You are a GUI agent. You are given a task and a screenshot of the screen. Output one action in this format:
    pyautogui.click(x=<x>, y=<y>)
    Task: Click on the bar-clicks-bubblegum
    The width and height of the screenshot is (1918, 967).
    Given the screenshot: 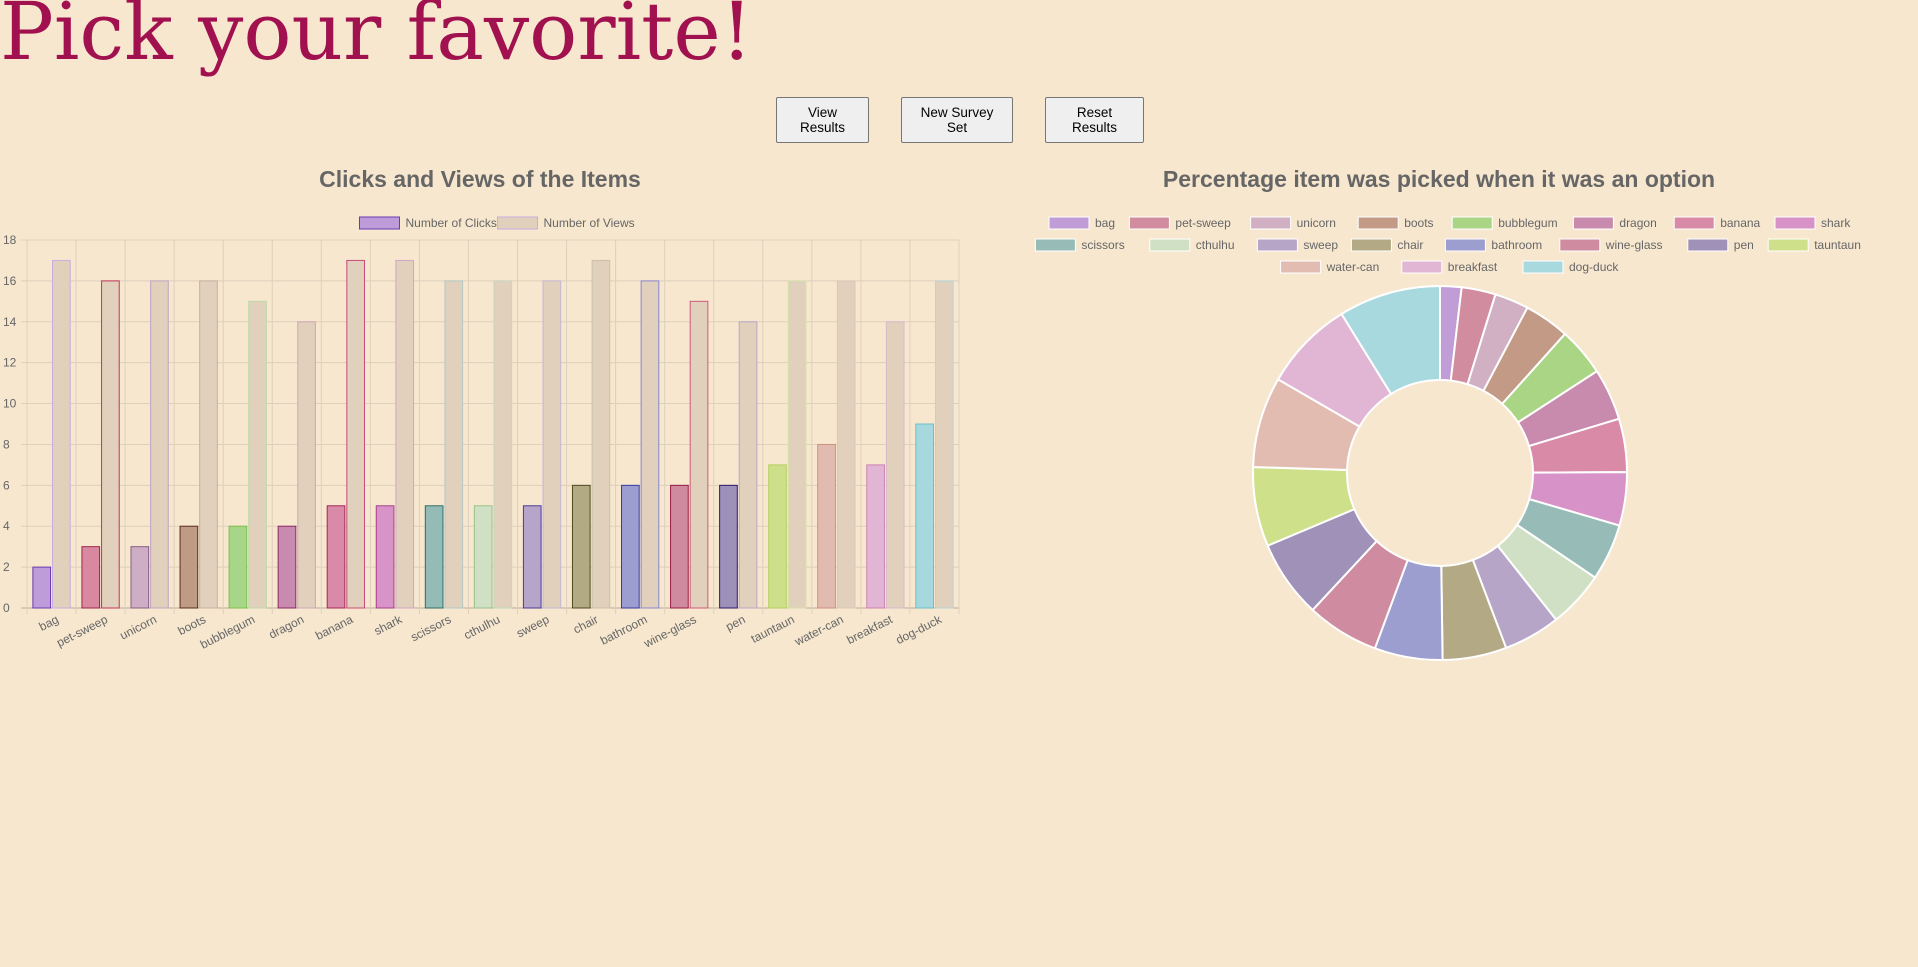 What is the action you would take?
    pyautogui.click(x=238, y=567)
    